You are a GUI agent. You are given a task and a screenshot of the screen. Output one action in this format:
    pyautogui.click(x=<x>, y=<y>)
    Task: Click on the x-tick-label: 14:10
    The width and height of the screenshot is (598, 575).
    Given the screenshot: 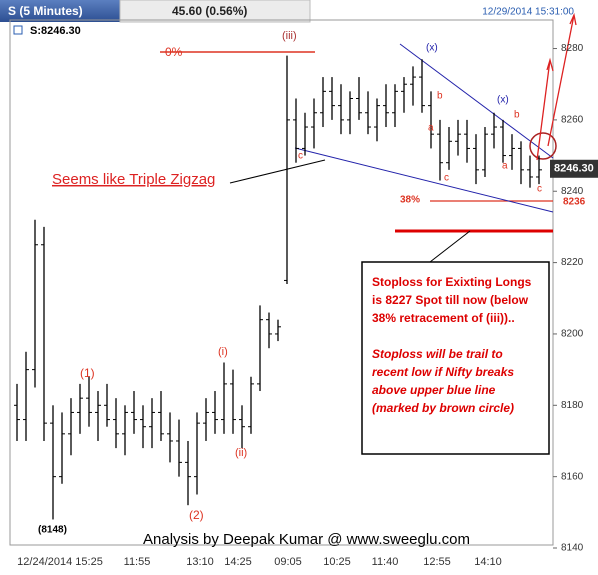 What is the action you would take?
    pyautogui.click(x=488, y=562)
    